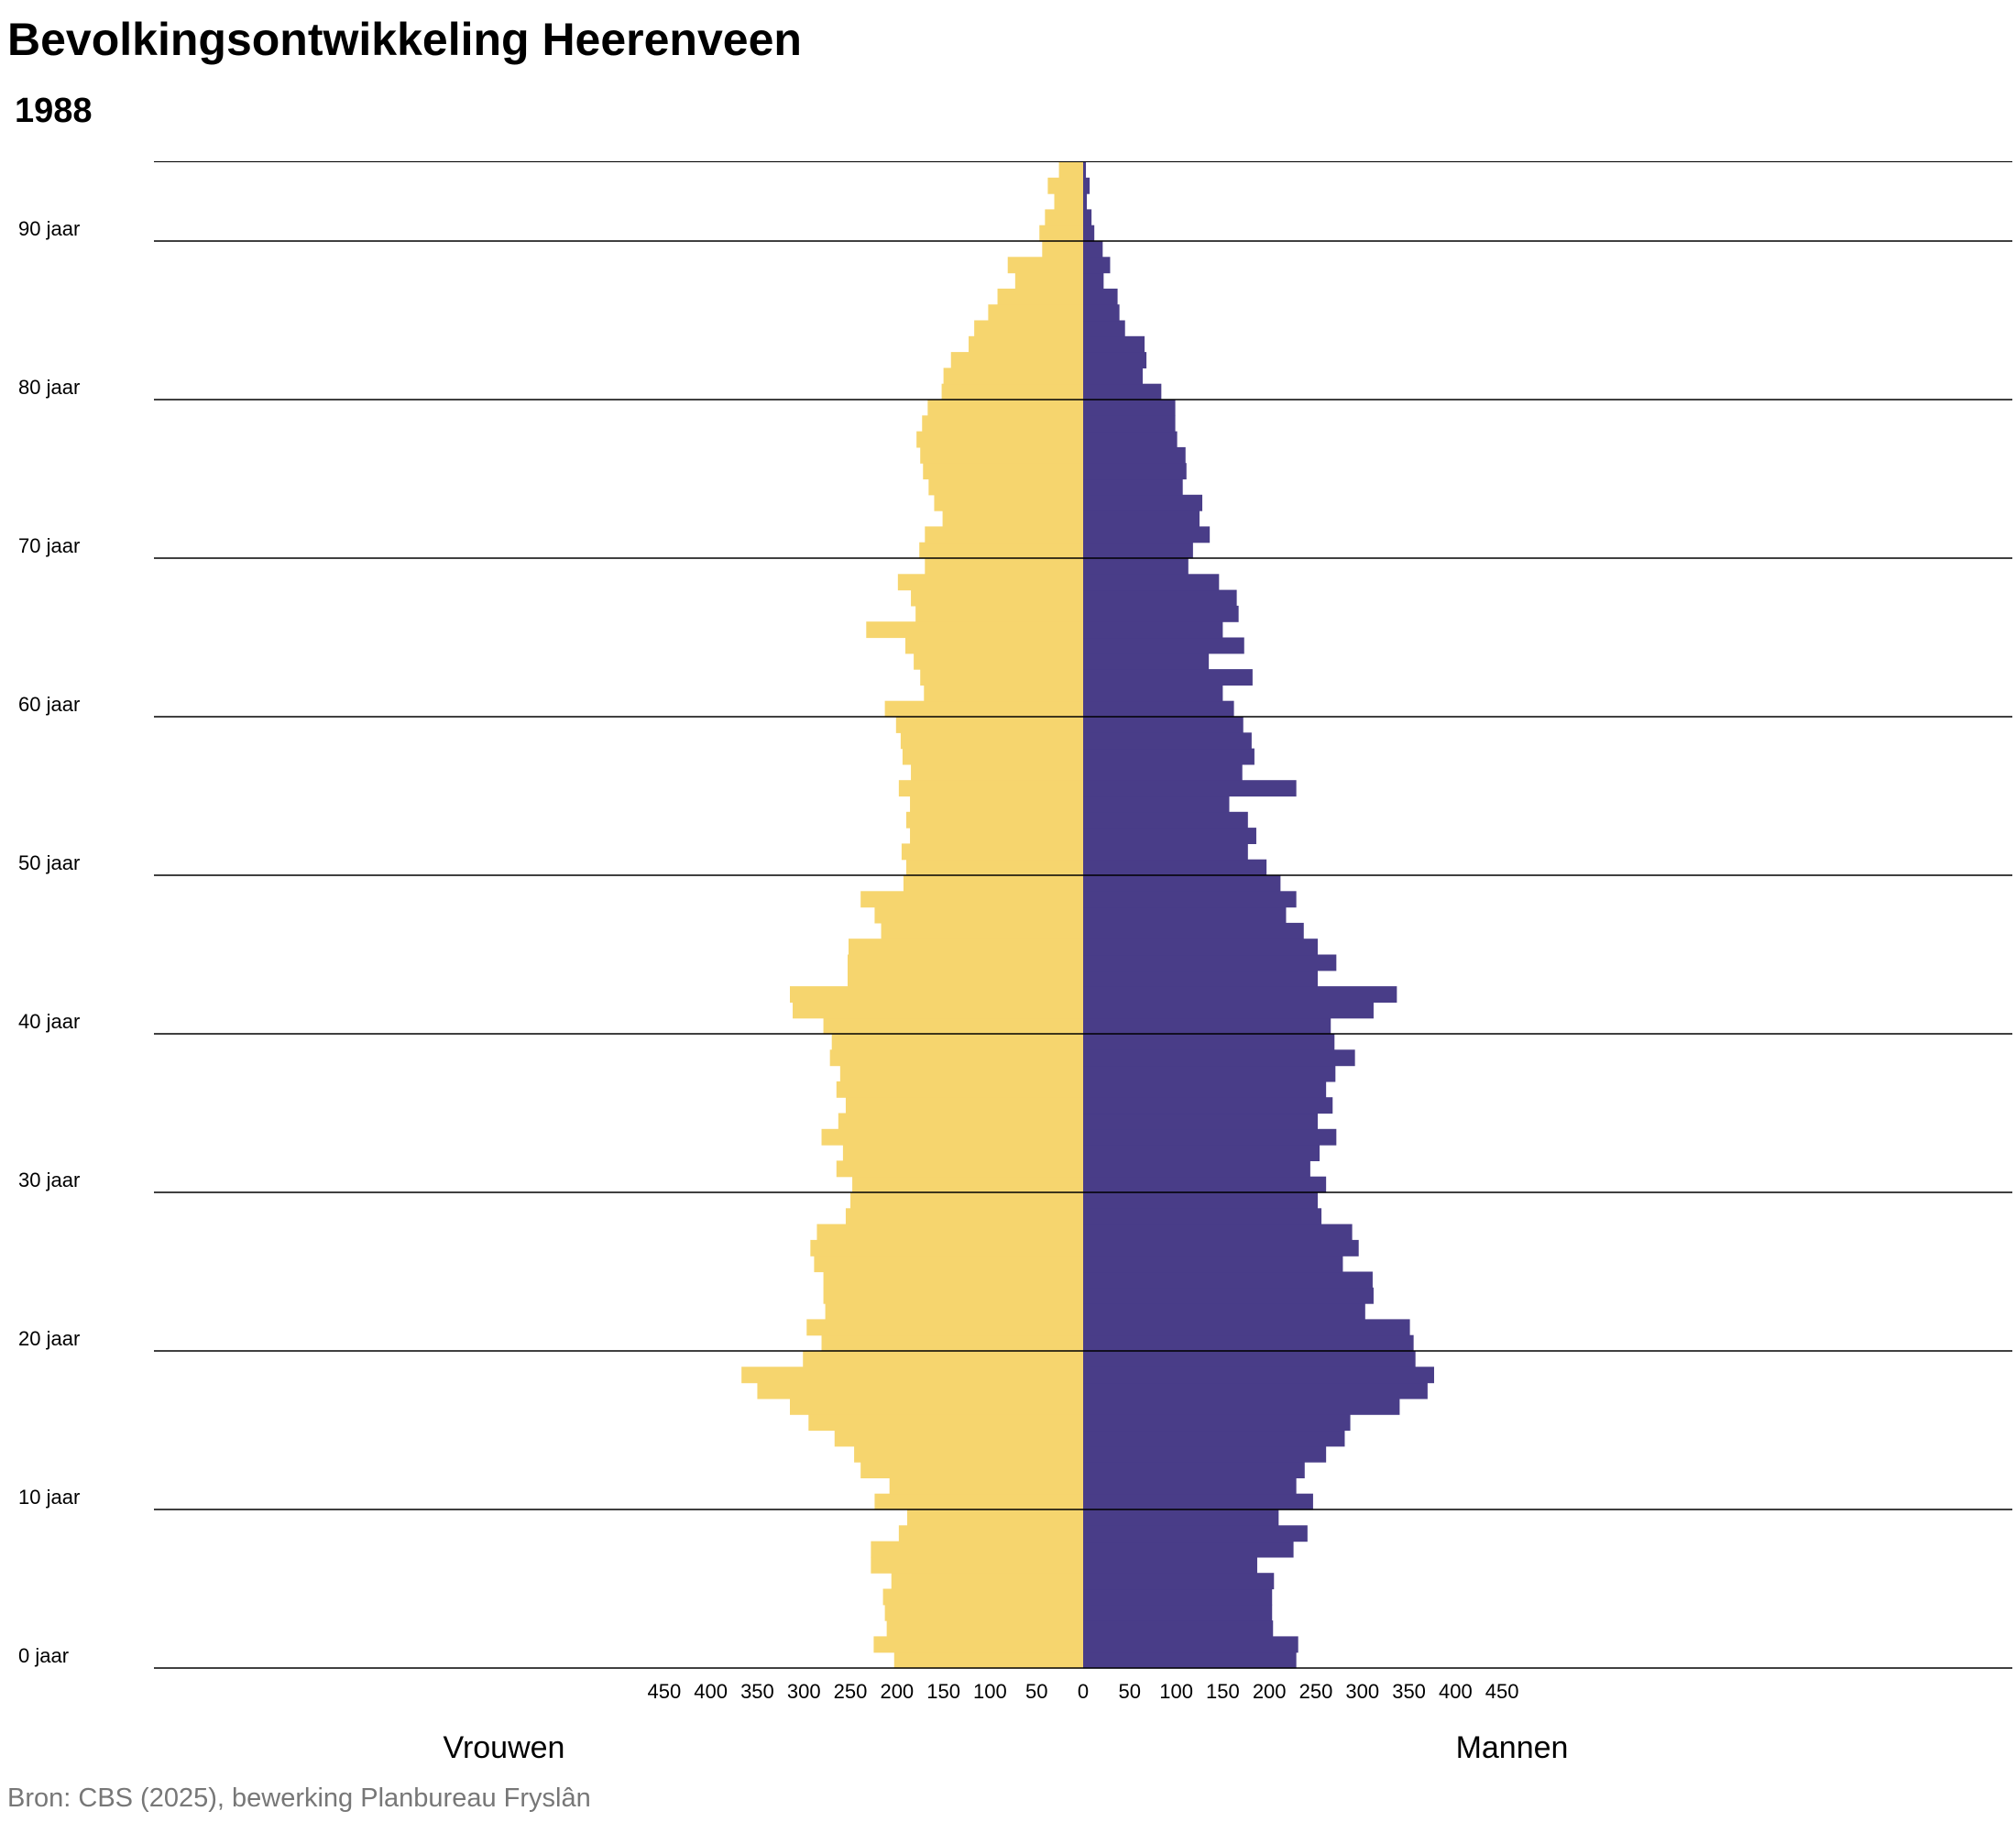 The height and width of the screenshot is (1833, 2016). I want to click on x-tick-left-450: 450, so click(664, 1691).